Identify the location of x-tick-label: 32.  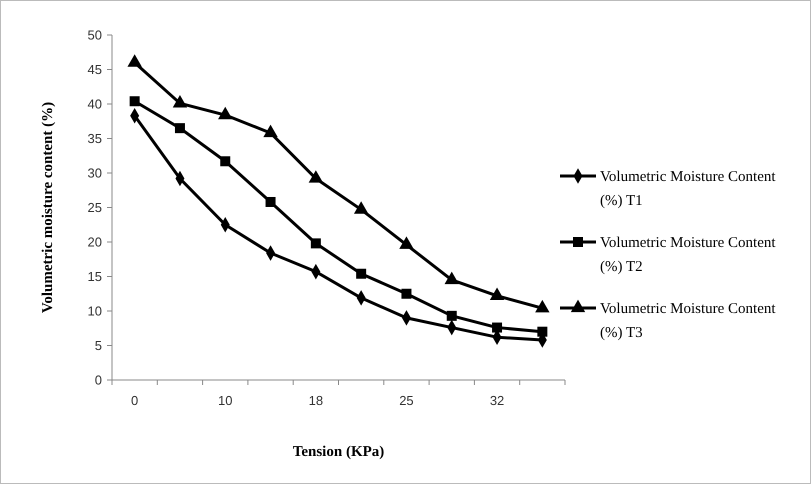
(497, 400).